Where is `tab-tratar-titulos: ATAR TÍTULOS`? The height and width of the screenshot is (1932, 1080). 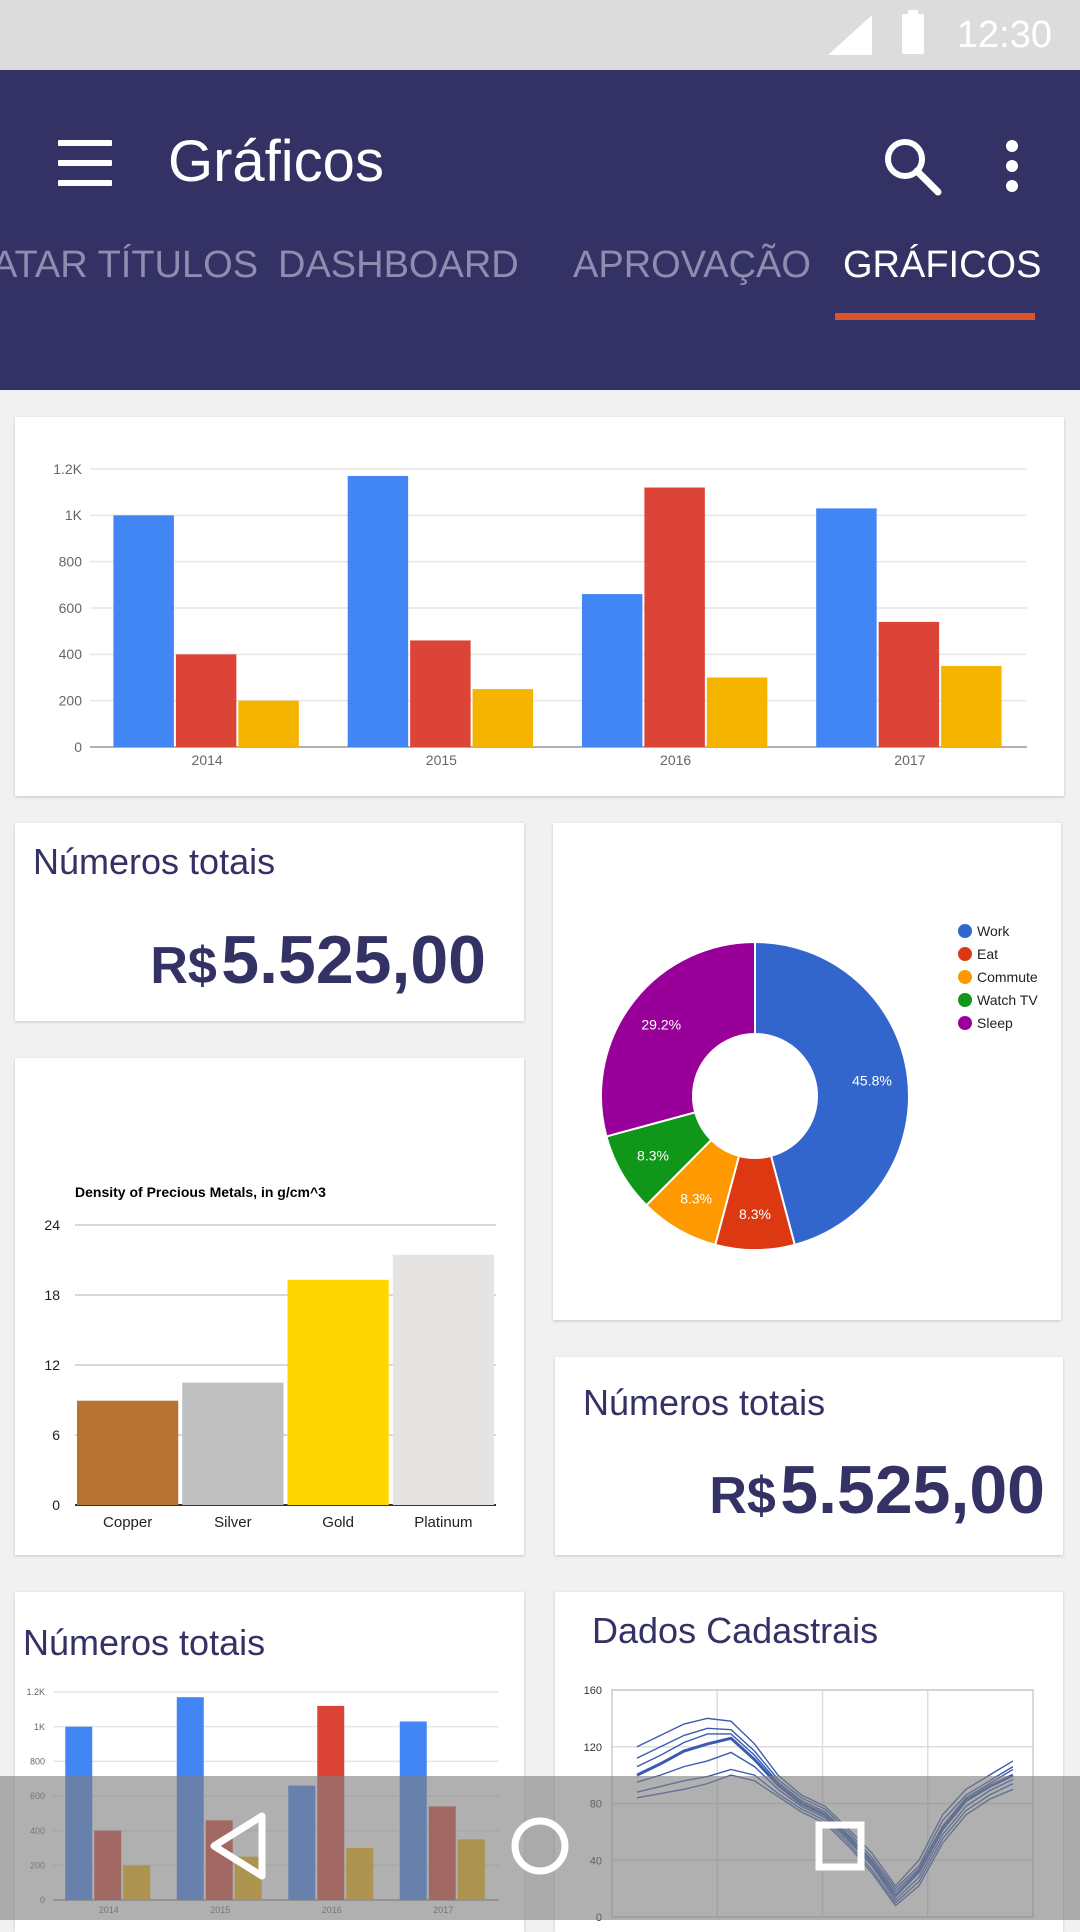
tab-tratar-titulos: ATAR TÍTULOS is located at coordinates (129, 265).